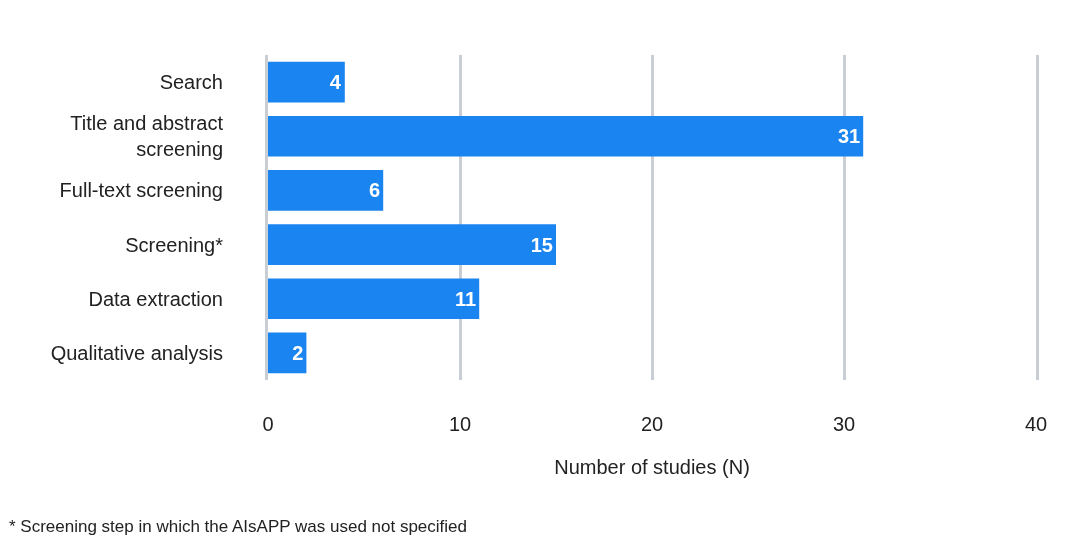 The image size is (1066, 545). Describe the element at coordinates (147, 136) in the screenshot. I see `y-tick-label: Title and abstract screening` at that location.